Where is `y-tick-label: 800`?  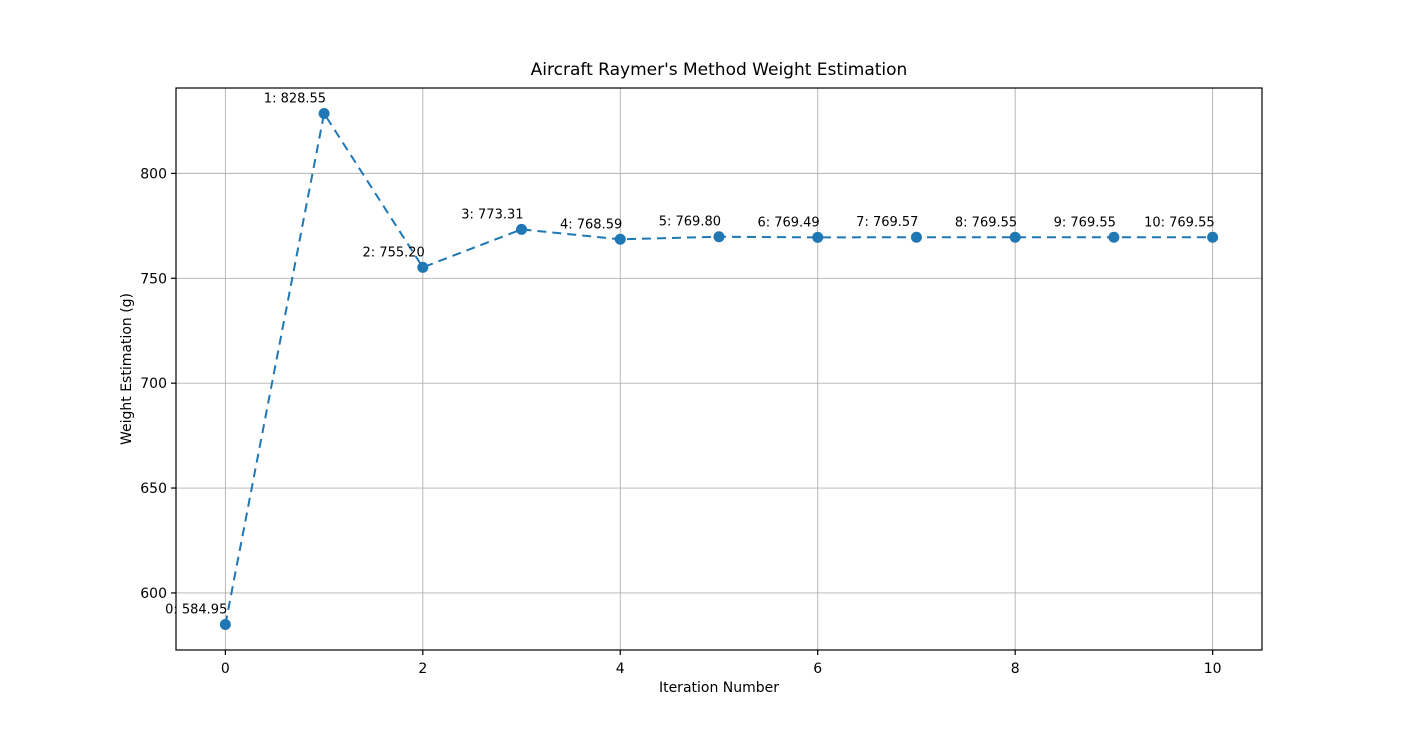 y-tick-label: 800 is located at coordinates (153, 174).